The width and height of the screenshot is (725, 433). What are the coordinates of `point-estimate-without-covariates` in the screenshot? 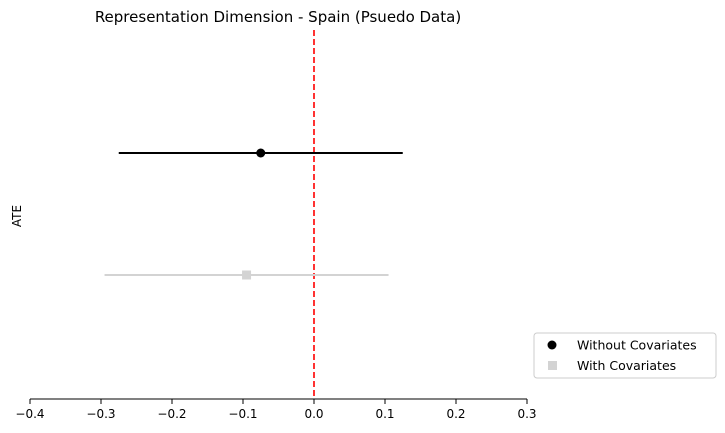 It's located at (261, 153).